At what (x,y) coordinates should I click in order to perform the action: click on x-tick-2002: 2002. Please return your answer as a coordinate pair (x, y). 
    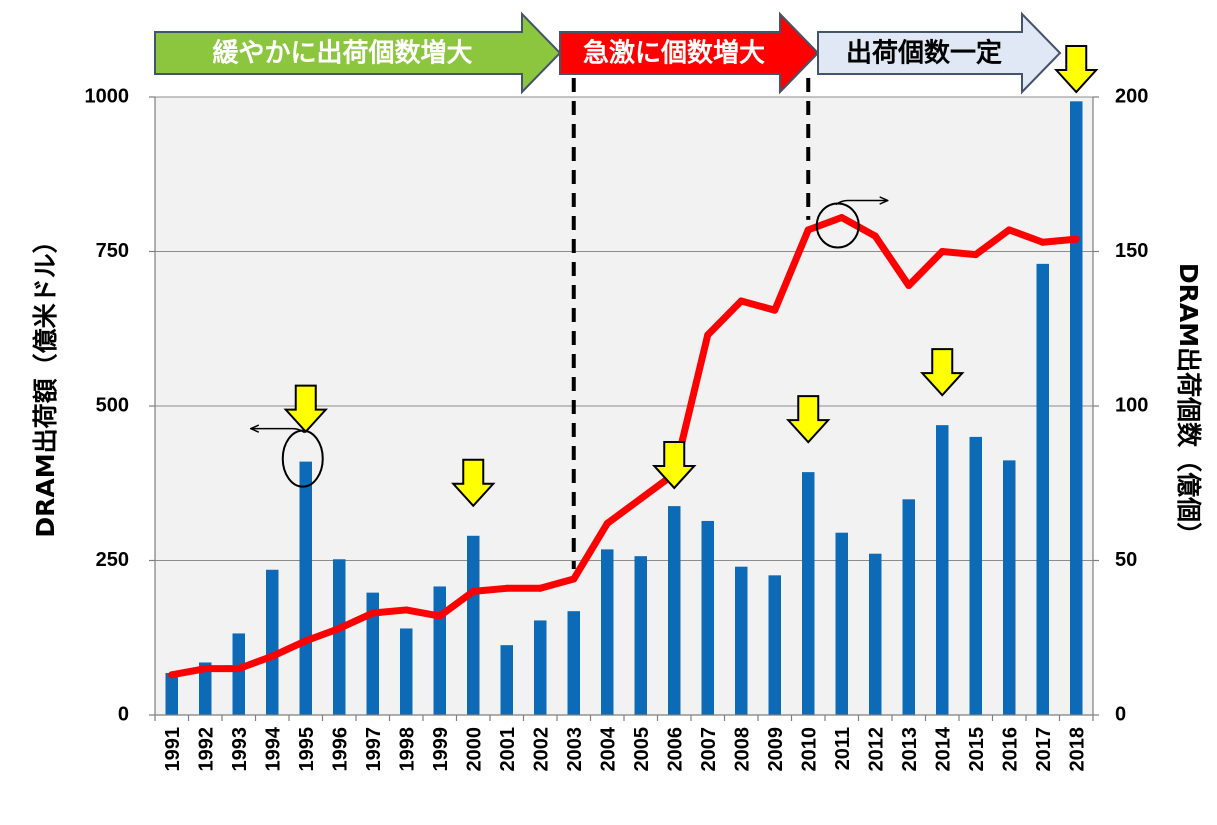
    Looking at the image, I should click on (541, 749).